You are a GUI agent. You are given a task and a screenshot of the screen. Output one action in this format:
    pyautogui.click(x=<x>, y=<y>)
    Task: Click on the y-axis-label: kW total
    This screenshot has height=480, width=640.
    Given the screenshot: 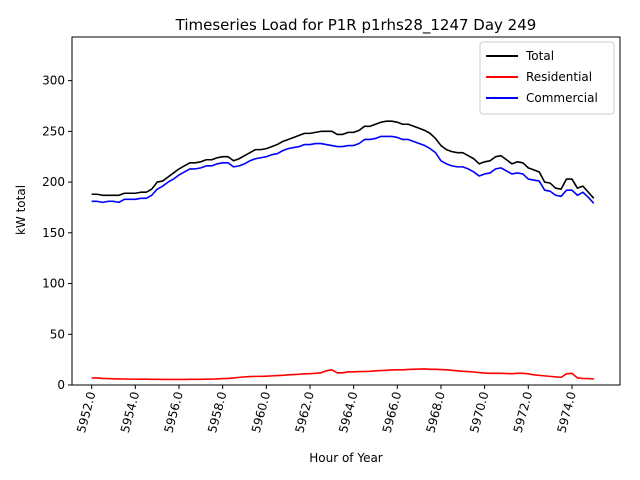 What is the action you would take?
    pyautogui.click(x=21, y=210)
    